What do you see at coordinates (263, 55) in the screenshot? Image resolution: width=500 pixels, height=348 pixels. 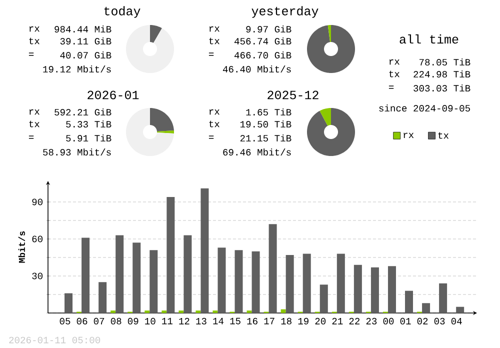 I see `text: 466.70 GiB` at bounding box center [263, 55].